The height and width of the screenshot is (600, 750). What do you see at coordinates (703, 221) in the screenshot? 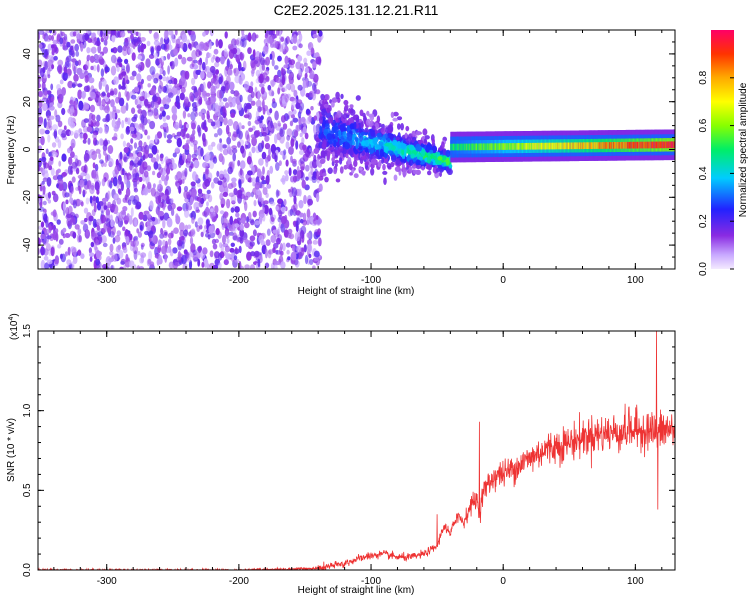
I see `colorbar-tick-label: 0.2` at bounding box center [703, 221].